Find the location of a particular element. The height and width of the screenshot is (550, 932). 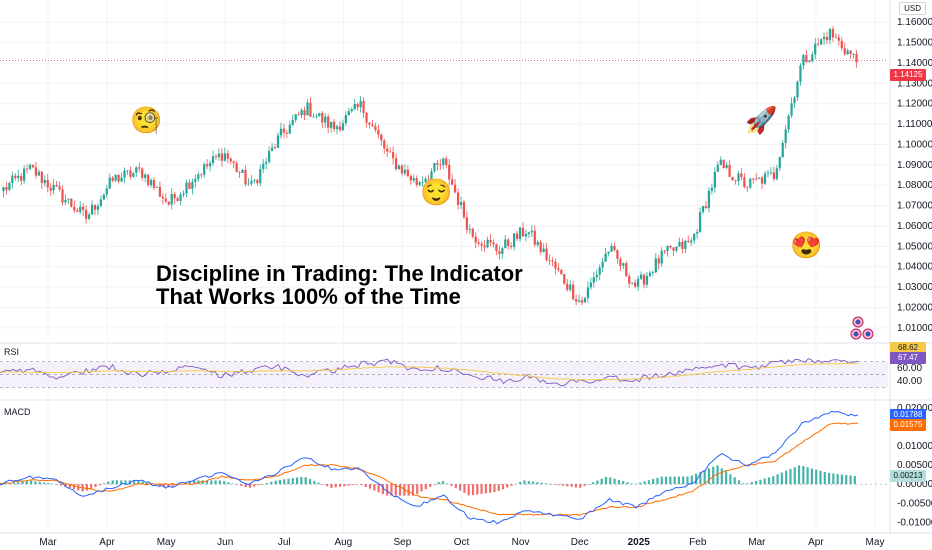

macd-value-badge: 0.01788 is located at coordinates (908, 415).